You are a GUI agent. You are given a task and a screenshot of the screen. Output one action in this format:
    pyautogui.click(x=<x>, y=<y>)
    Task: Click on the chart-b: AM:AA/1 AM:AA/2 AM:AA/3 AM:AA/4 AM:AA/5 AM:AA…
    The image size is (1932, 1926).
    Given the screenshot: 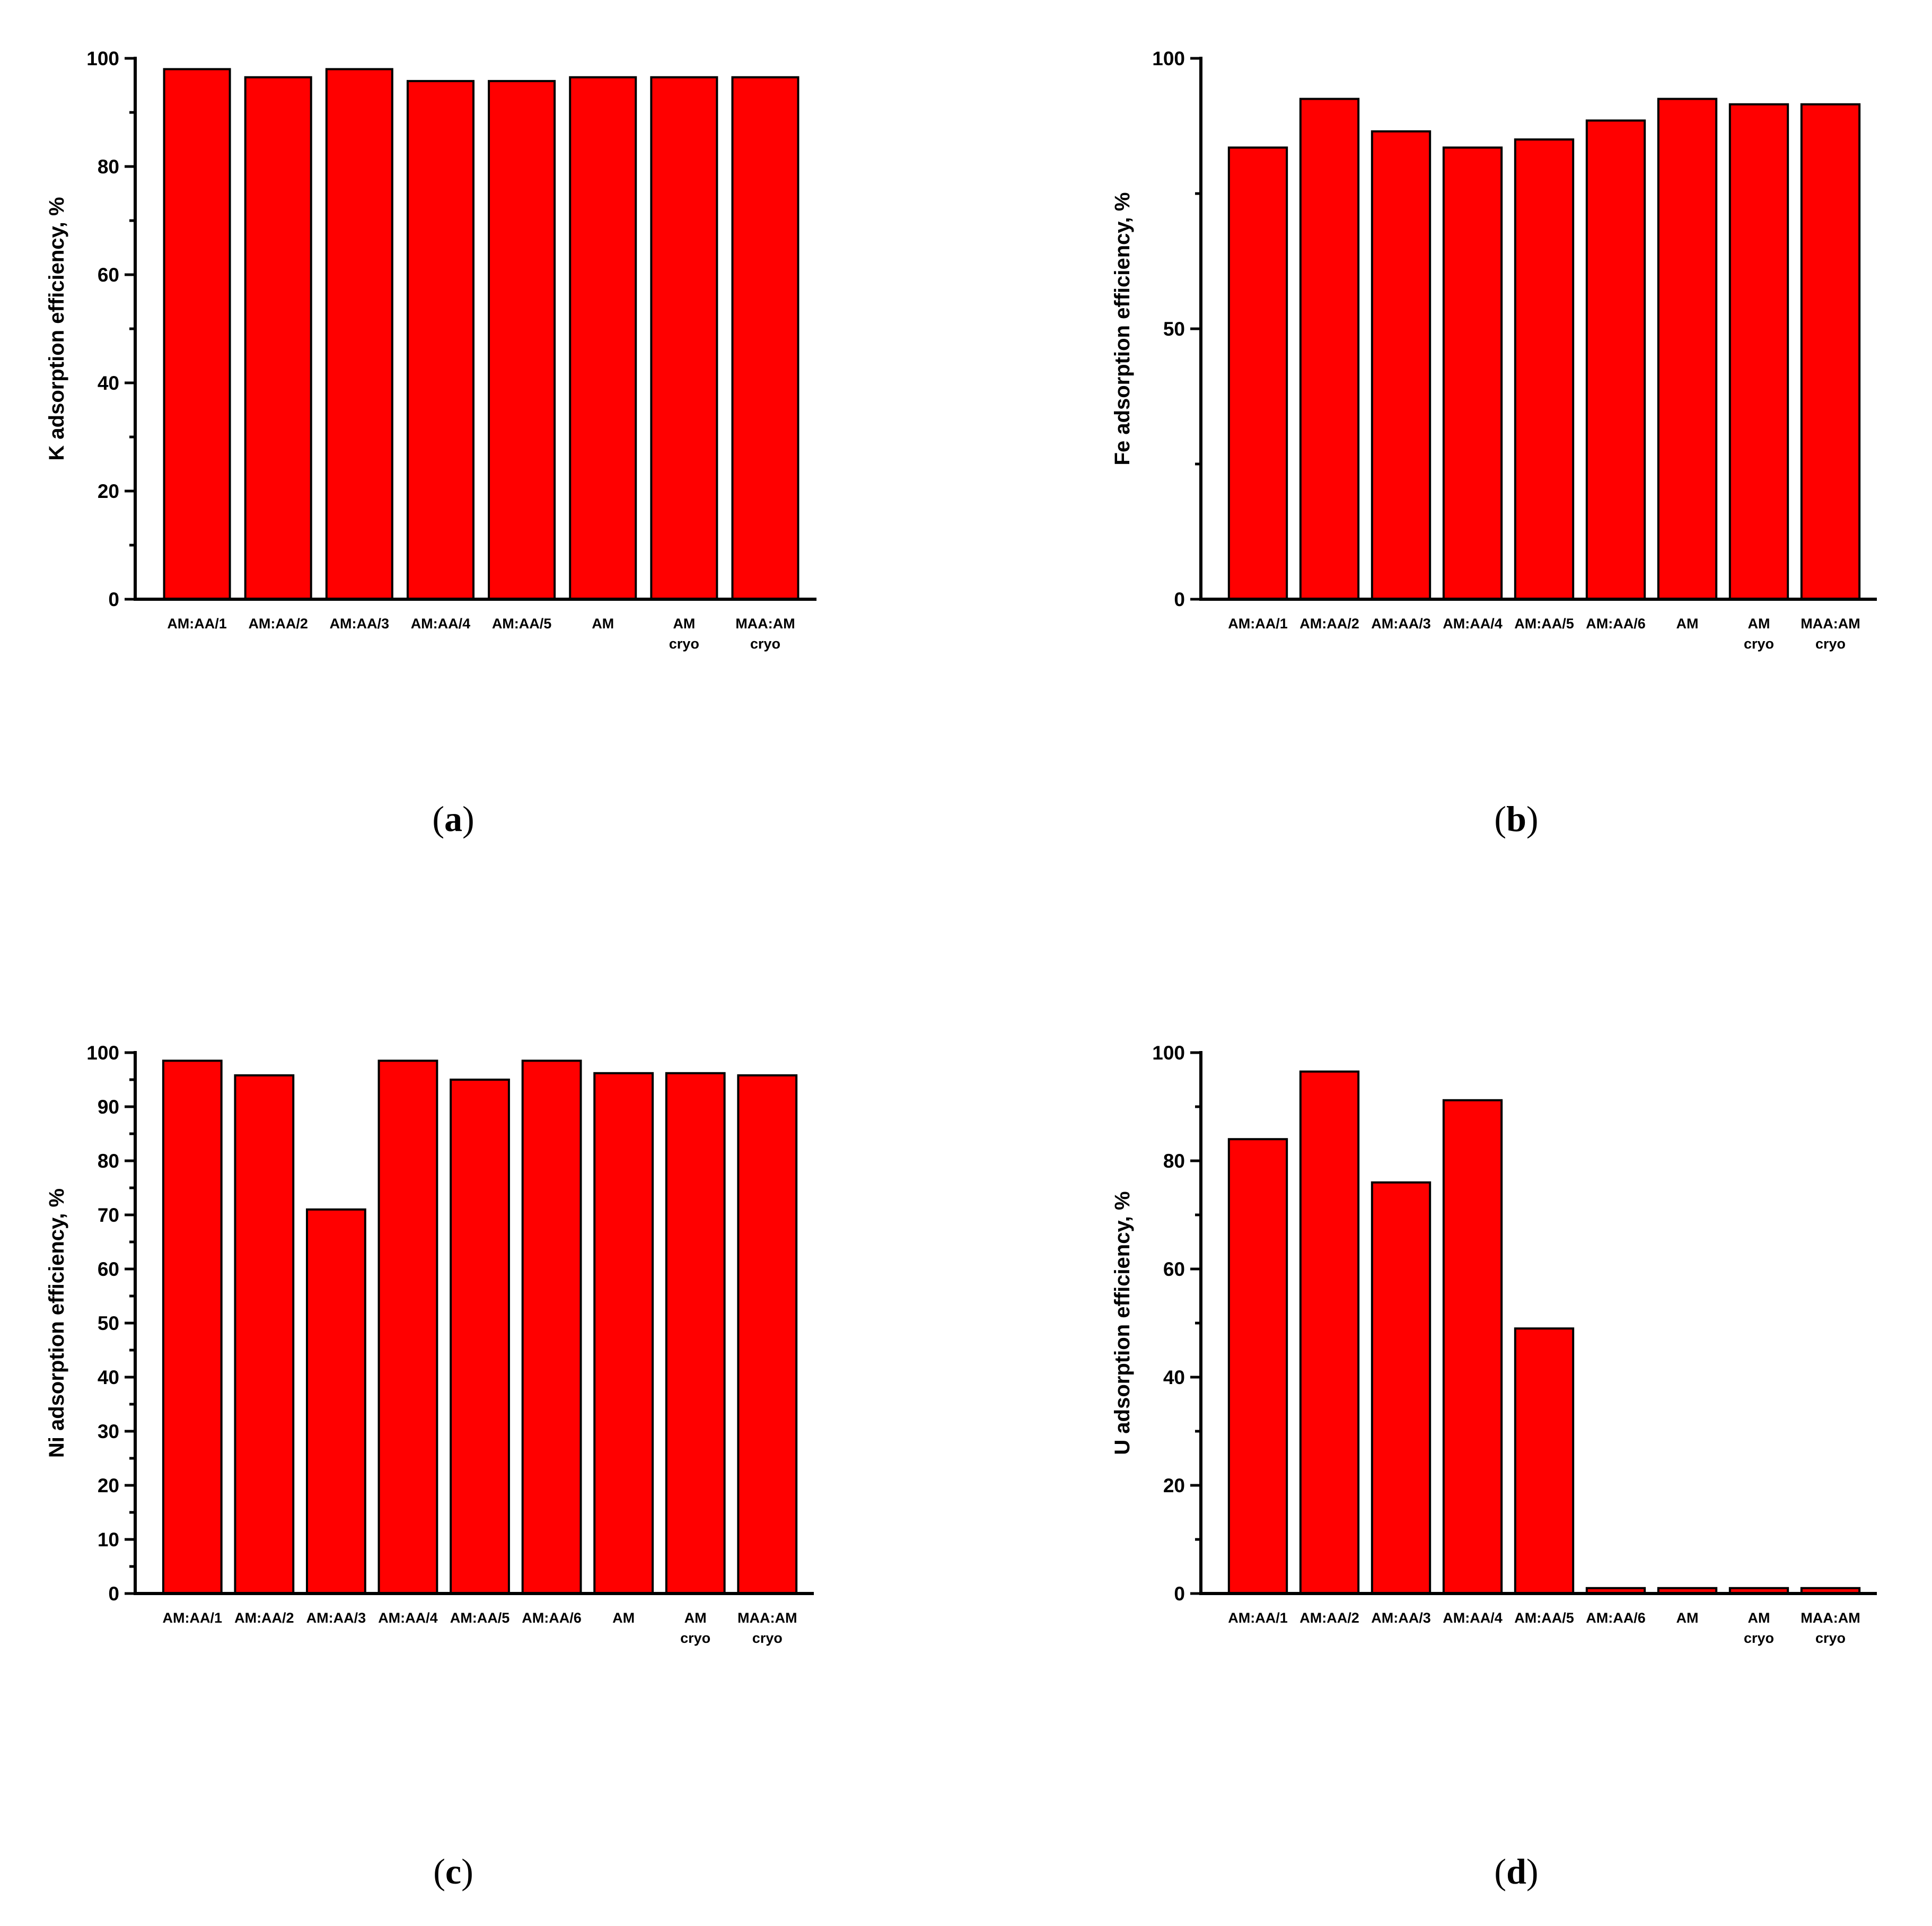 What is the action you would take?
    pyautogui.click(x=1494, y=350)
    